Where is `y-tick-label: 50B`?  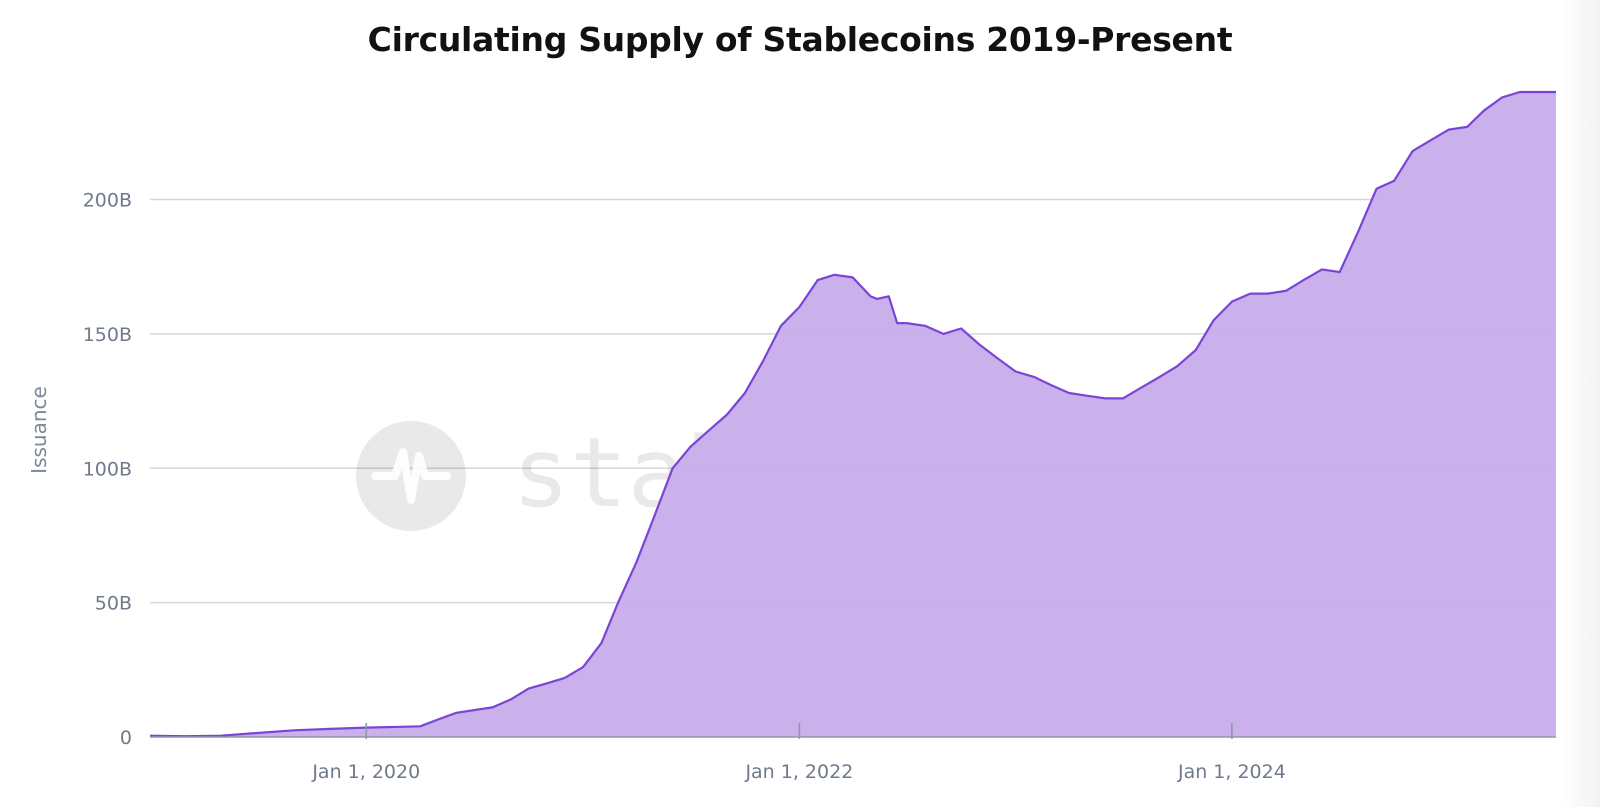
y-tick-label: 50B is located at coordinates (113, 604).